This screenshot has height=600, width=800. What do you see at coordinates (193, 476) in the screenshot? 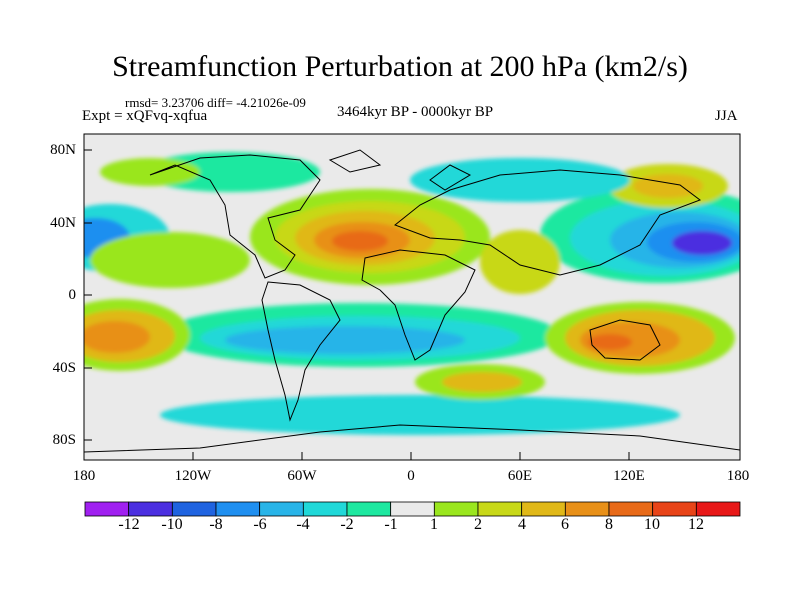
I see `lon-label-120w: 120W` at bounding box center [193, 476].